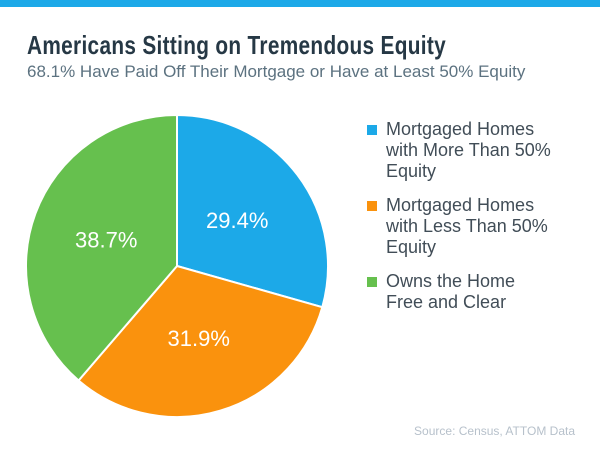 This screenshot has width=600, height=450. What do you see at coordinates (106, 239) in the screenshot?
I see `pie-slice-label: 38.7%` at bounding box center [106, 239].